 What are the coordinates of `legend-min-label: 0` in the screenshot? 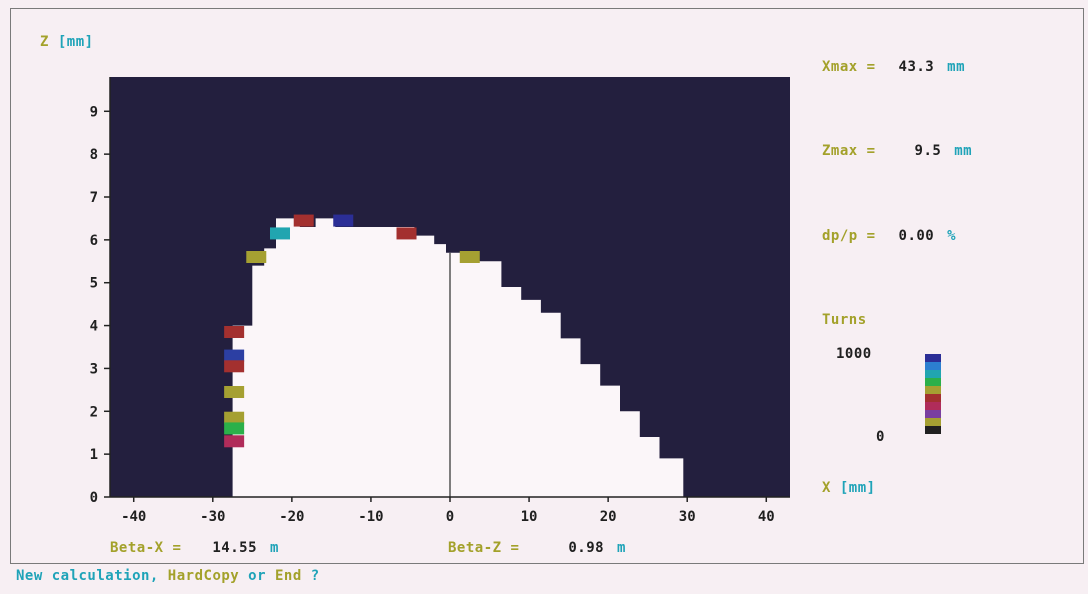 It's located at (880, 437).